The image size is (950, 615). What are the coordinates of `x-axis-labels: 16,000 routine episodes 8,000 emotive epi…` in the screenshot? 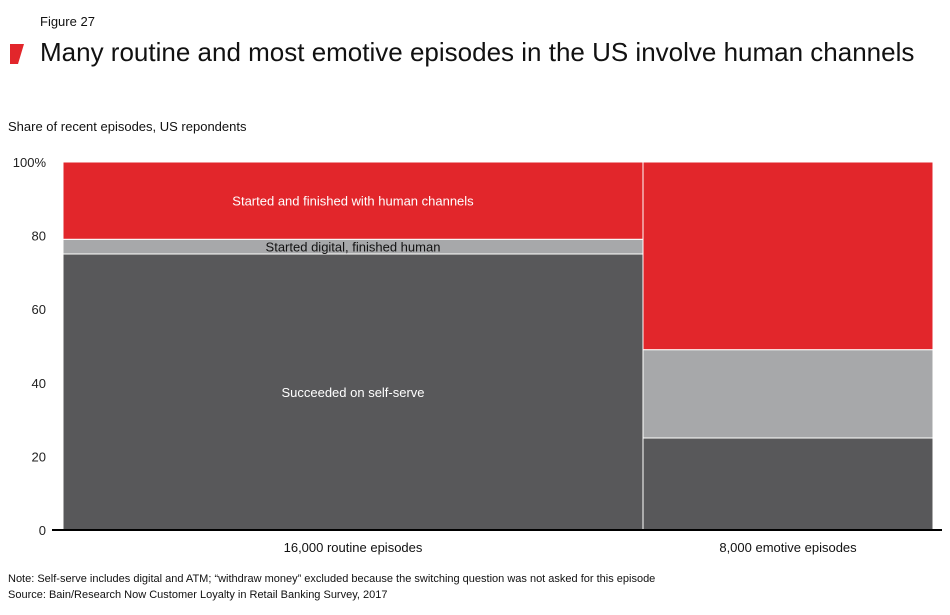 It's located at (571, 547).